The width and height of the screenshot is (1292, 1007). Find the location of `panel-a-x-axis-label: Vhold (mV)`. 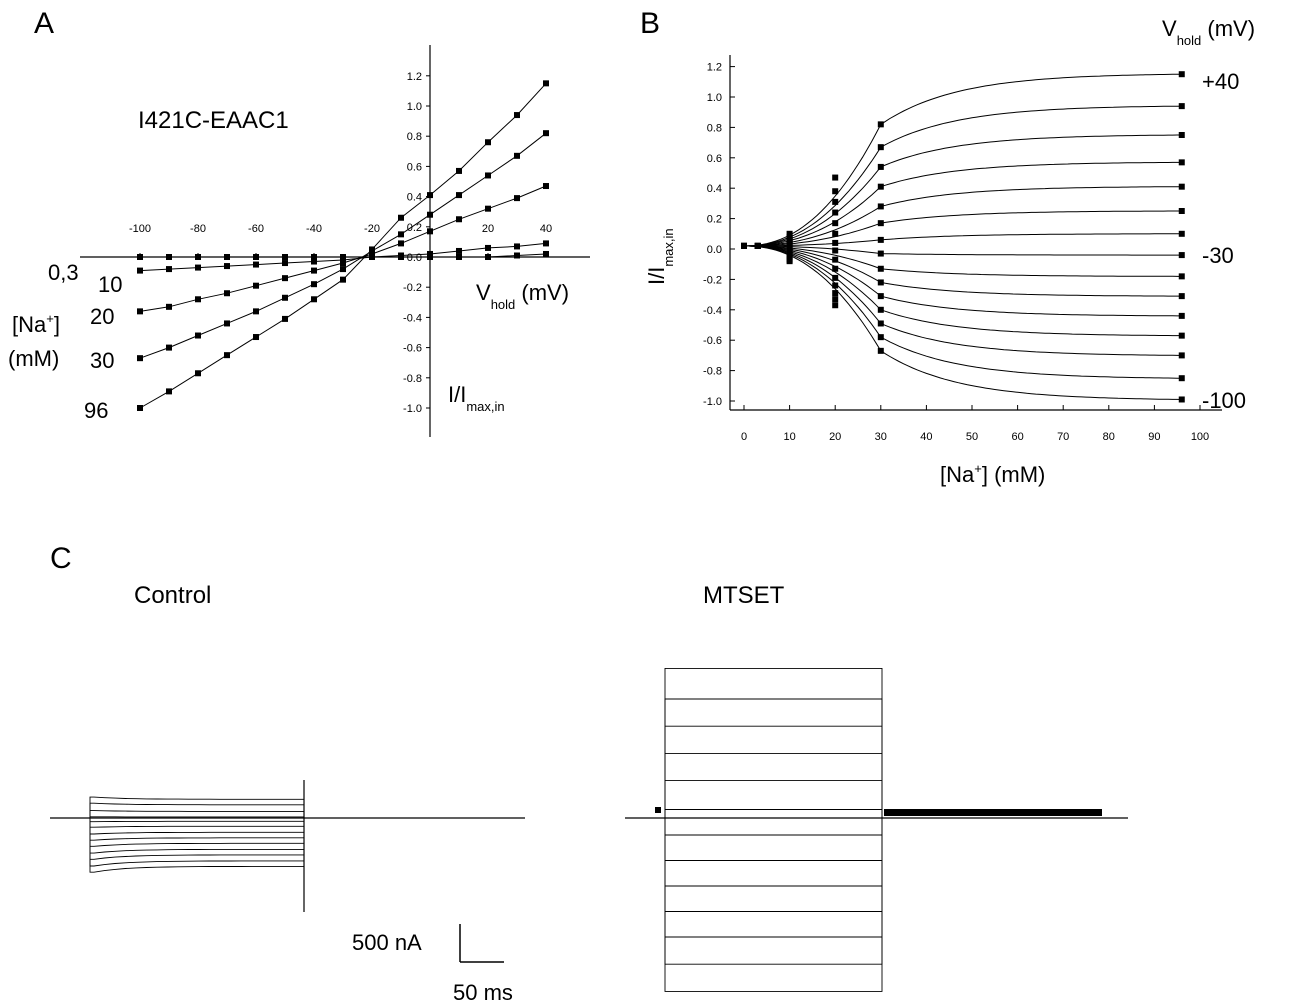

panel-a-x-axis-label: Vhold (mV) is located at coordinates (522, 296).